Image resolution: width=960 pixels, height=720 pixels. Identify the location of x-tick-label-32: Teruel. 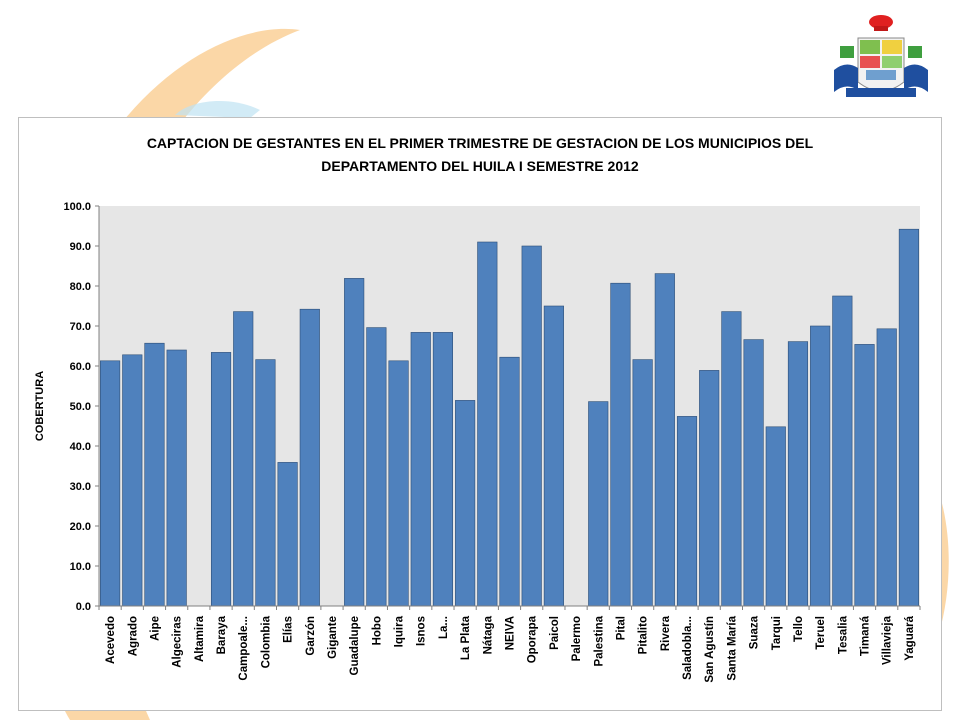
(821, 633).